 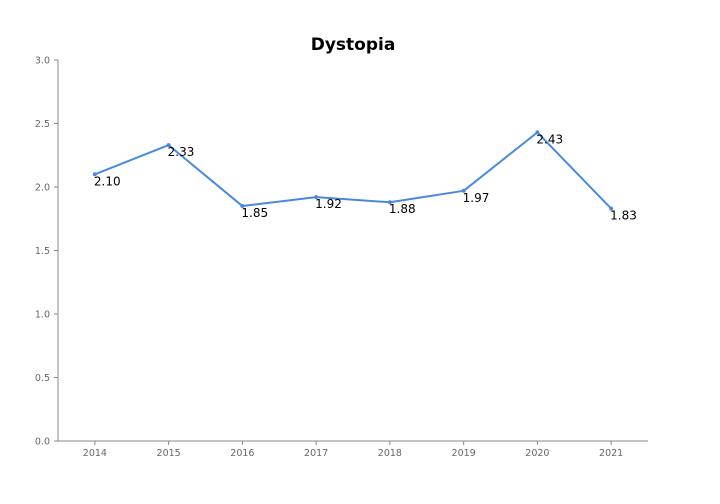 I want to click on data-label: 1.97, so click(x=476, y=198).